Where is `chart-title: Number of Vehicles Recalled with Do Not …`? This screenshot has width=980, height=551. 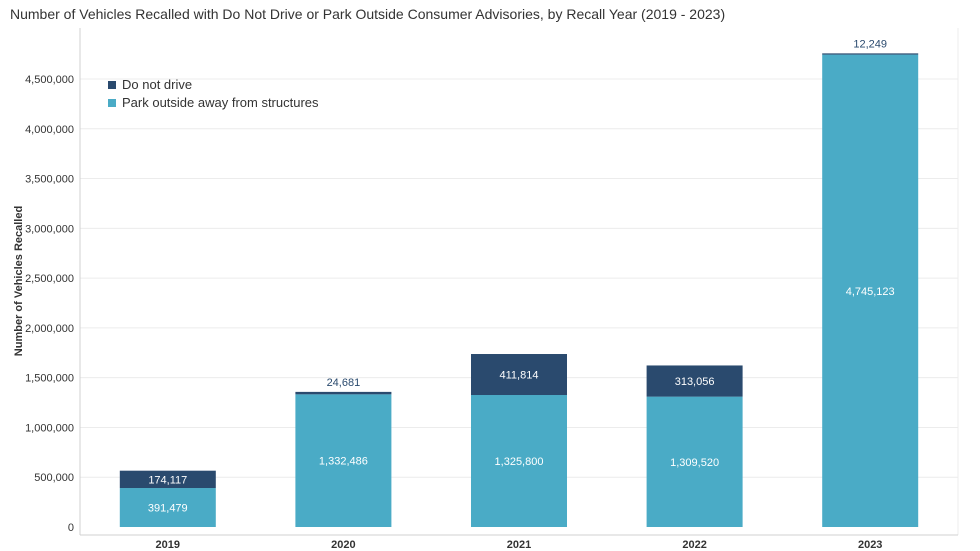
chart-title: Number of Vehicles Recalled with Do Not … is located at coordinates (368, 14).